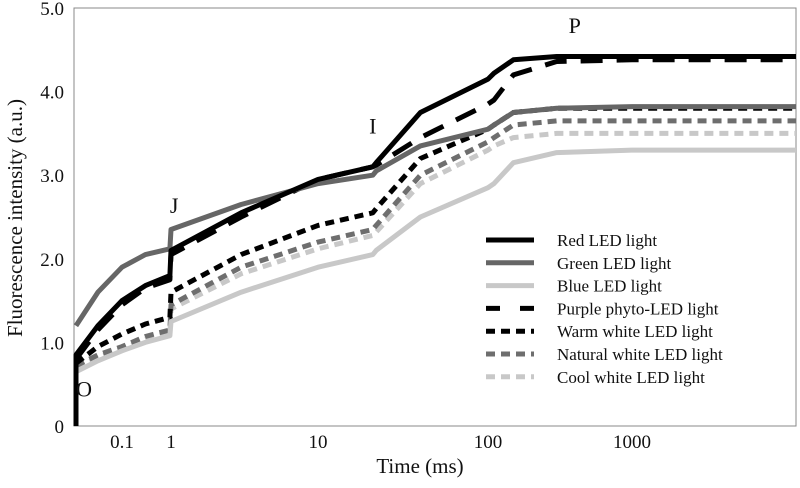 This screenshot has width=800, height=488. Describe the element at coordinates (52, 219) in the screenshot. I see `y-axis-ticks: 0 1.0 2.0 3.0 4.0 5.0` at that location.